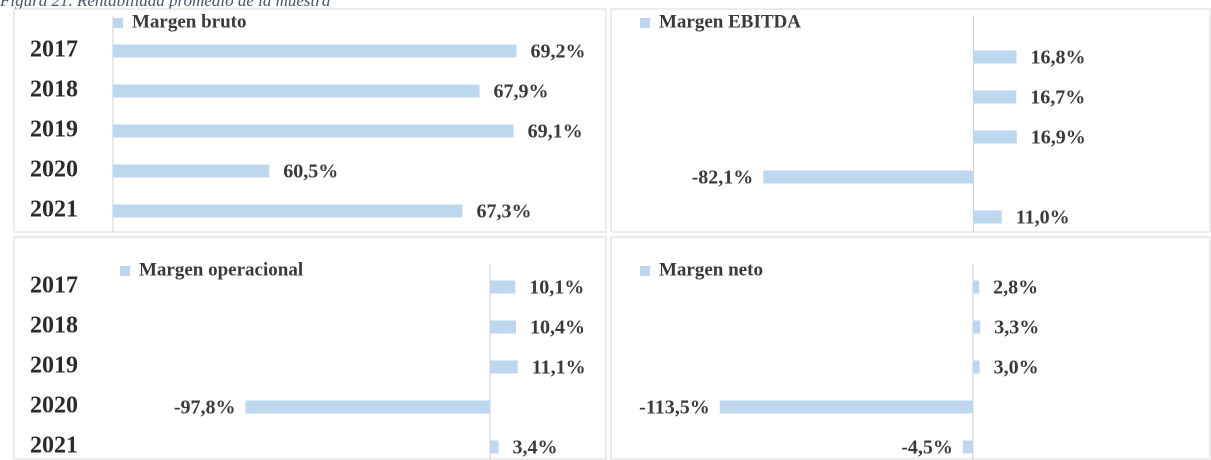 The image size is (1211, 460). I want to click on legend-label: Margen bruto, so click(189, 21).